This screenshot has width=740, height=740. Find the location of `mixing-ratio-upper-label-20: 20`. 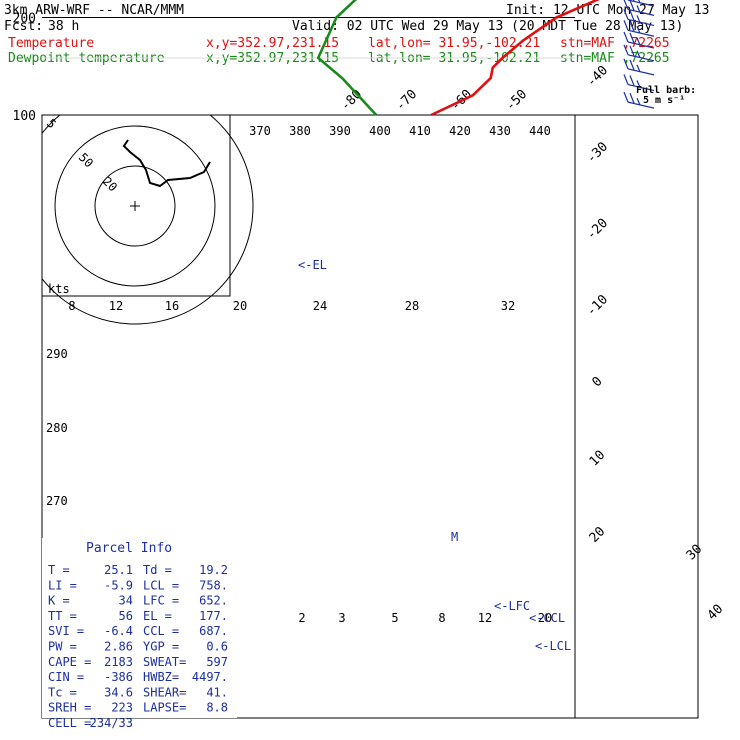

mixing-ratio-upper-label-20: 20 is located at coordinates (240, 306).